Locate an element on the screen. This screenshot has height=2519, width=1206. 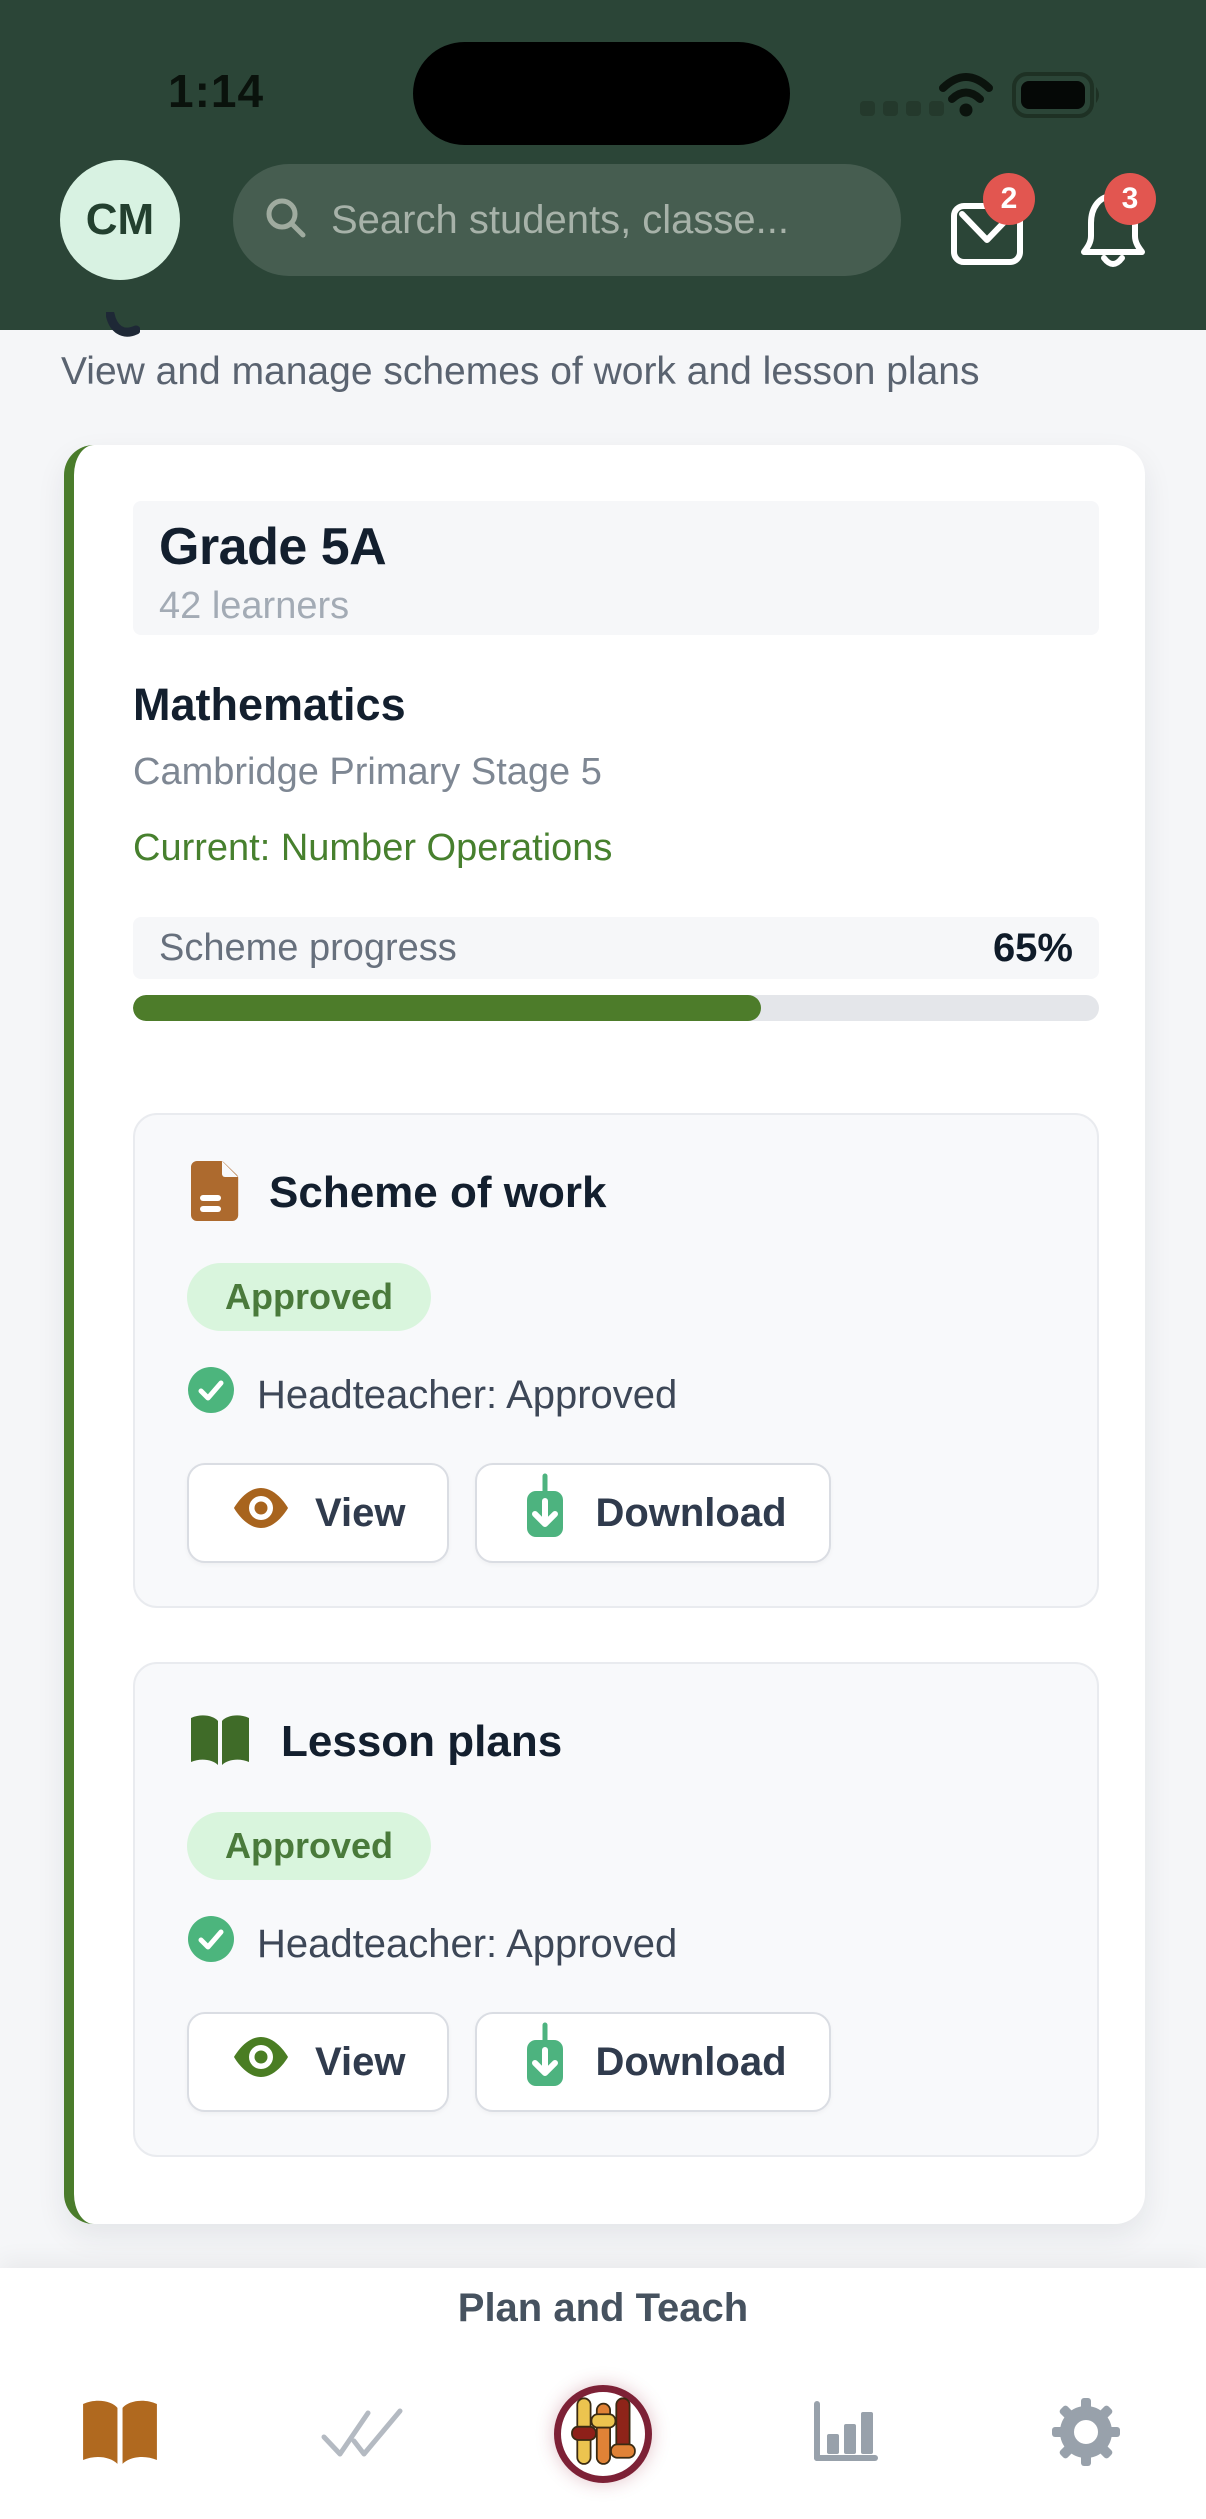
doc-title: Scheme of work is located at coordinates (438, 1192).